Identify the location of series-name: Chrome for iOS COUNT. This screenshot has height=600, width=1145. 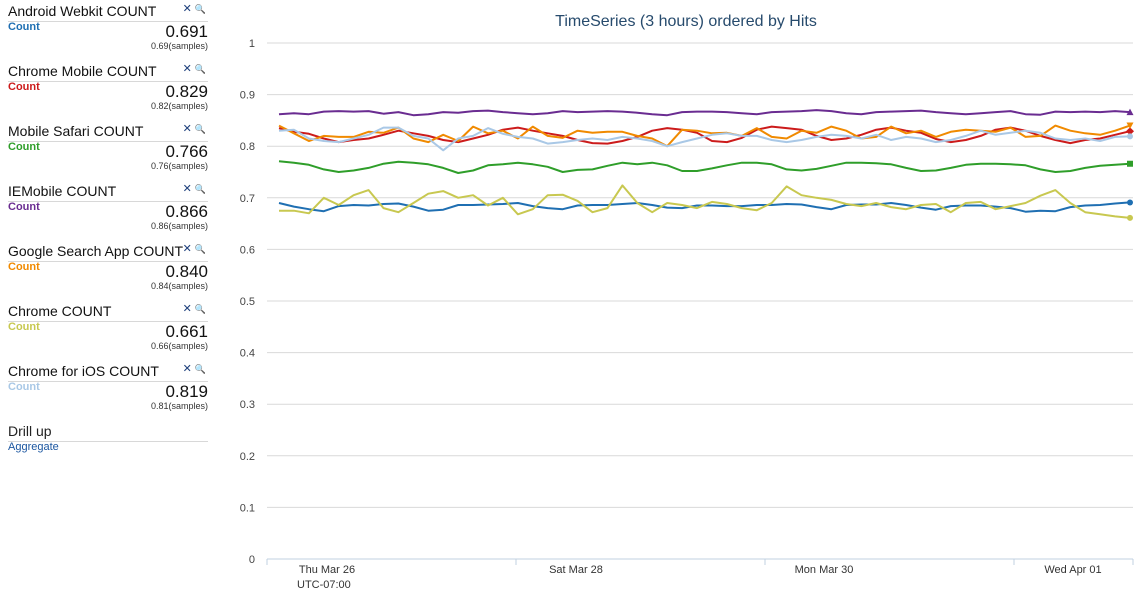
(83, 371).